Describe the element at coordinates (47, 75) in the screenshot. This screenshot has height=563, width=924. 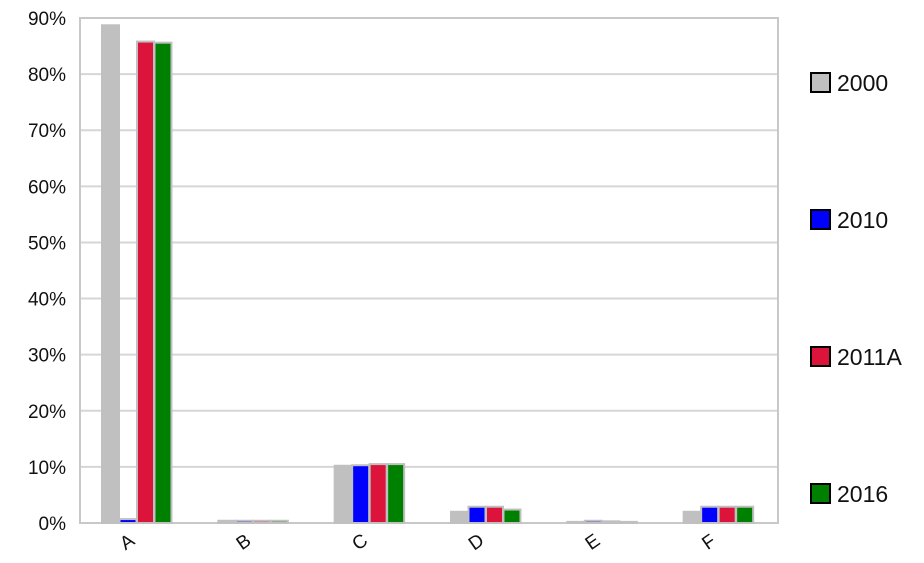
I see `y-tick-label: 80%` at that location.